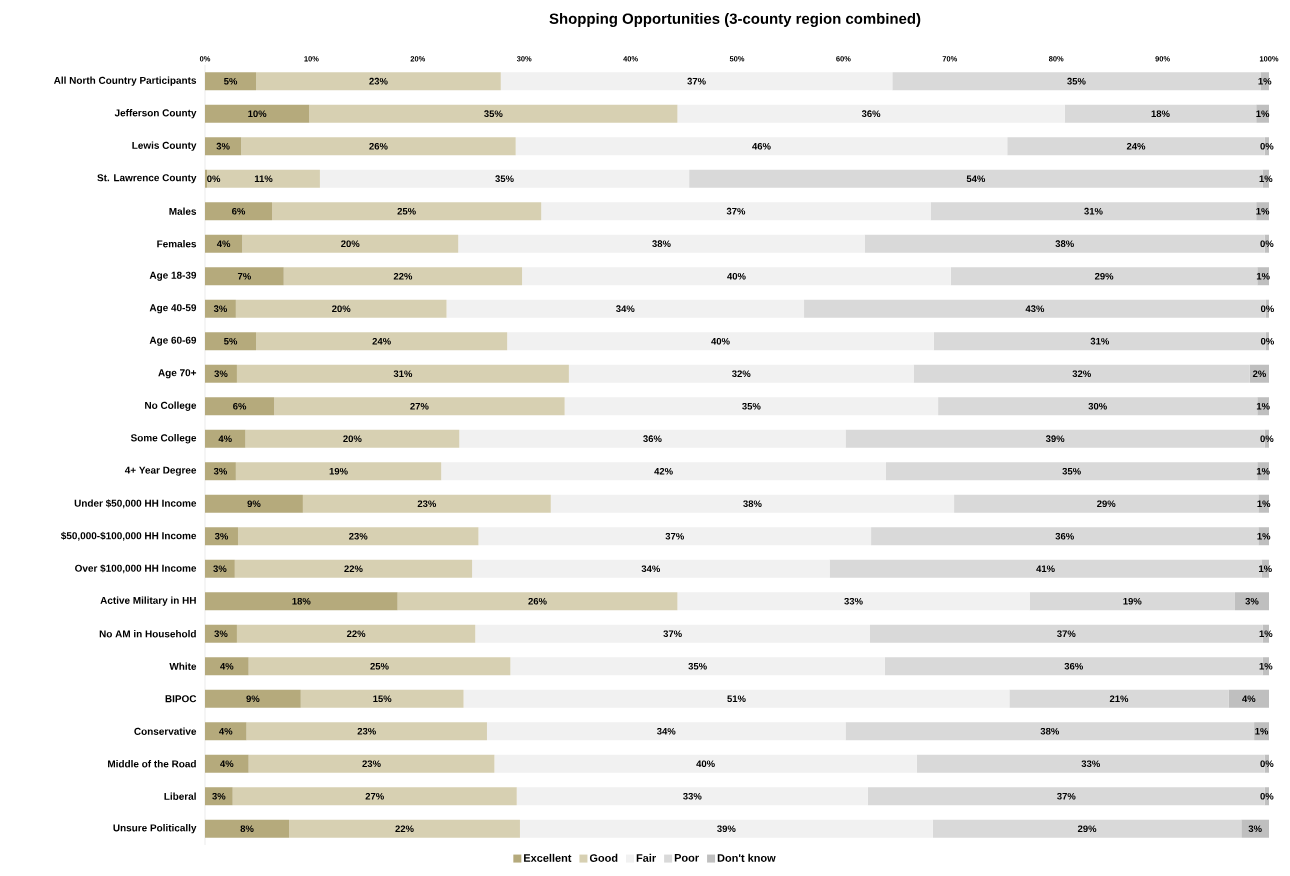 This screenshot has width=1290, height=876. What do you see at coordinates (1119, 699) in the screenshot?
I see `data-label: 21%` at bounding box center [1119, 699].